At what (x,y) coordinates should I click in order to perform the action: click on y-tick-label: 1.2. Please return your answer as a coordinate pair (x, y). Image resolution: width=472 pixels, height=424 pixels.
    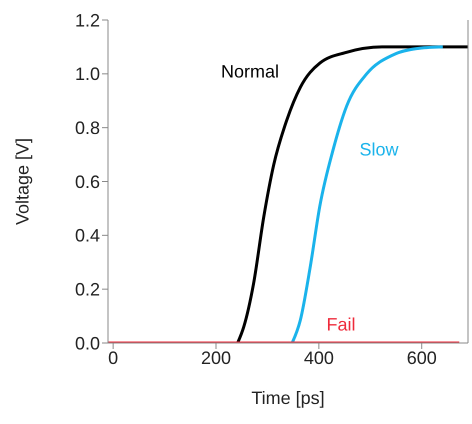
    Looking at the image, I should click on (87, 20).